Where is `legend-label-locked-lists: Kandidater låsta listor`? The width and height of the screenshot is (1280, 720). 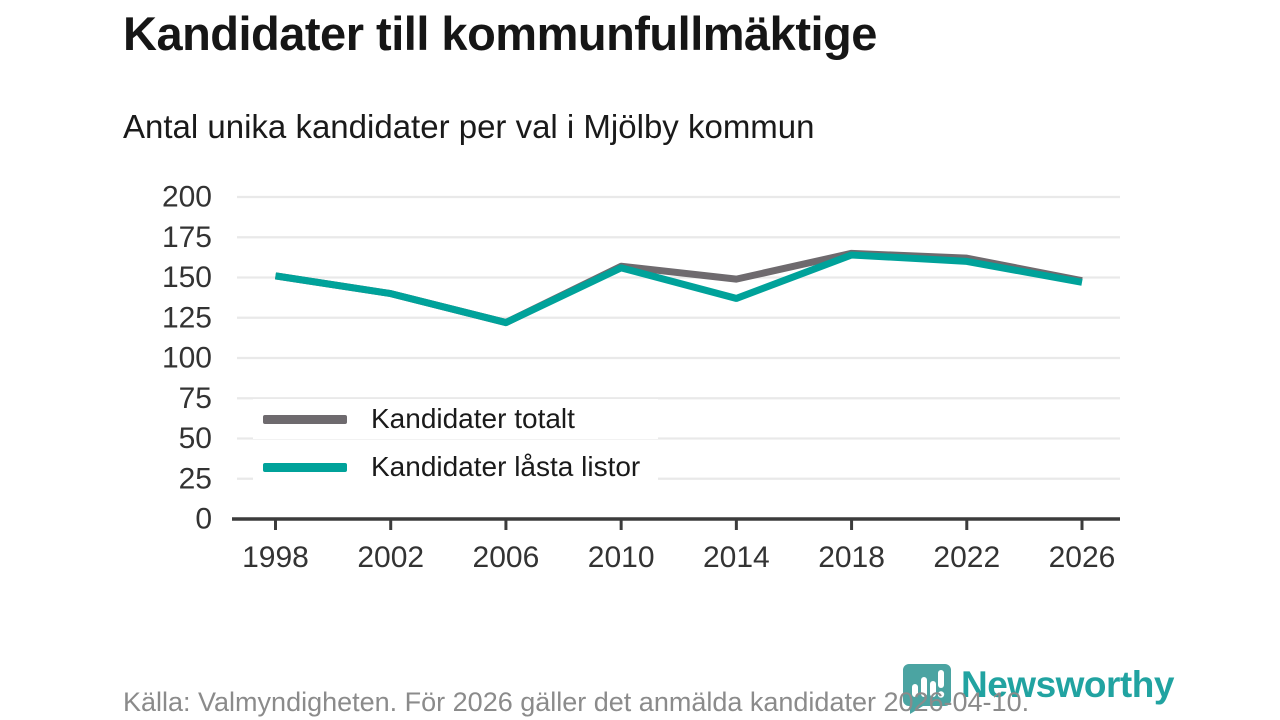 legend-label-locked-lists: Kandidater låsta listor is located at coordinates (506, 466).